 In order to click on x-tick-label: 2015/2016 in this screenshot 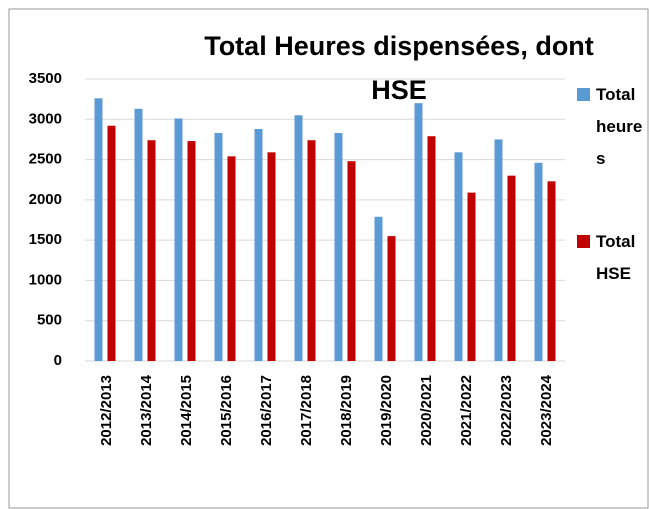, I will do `click(226, 410)`.